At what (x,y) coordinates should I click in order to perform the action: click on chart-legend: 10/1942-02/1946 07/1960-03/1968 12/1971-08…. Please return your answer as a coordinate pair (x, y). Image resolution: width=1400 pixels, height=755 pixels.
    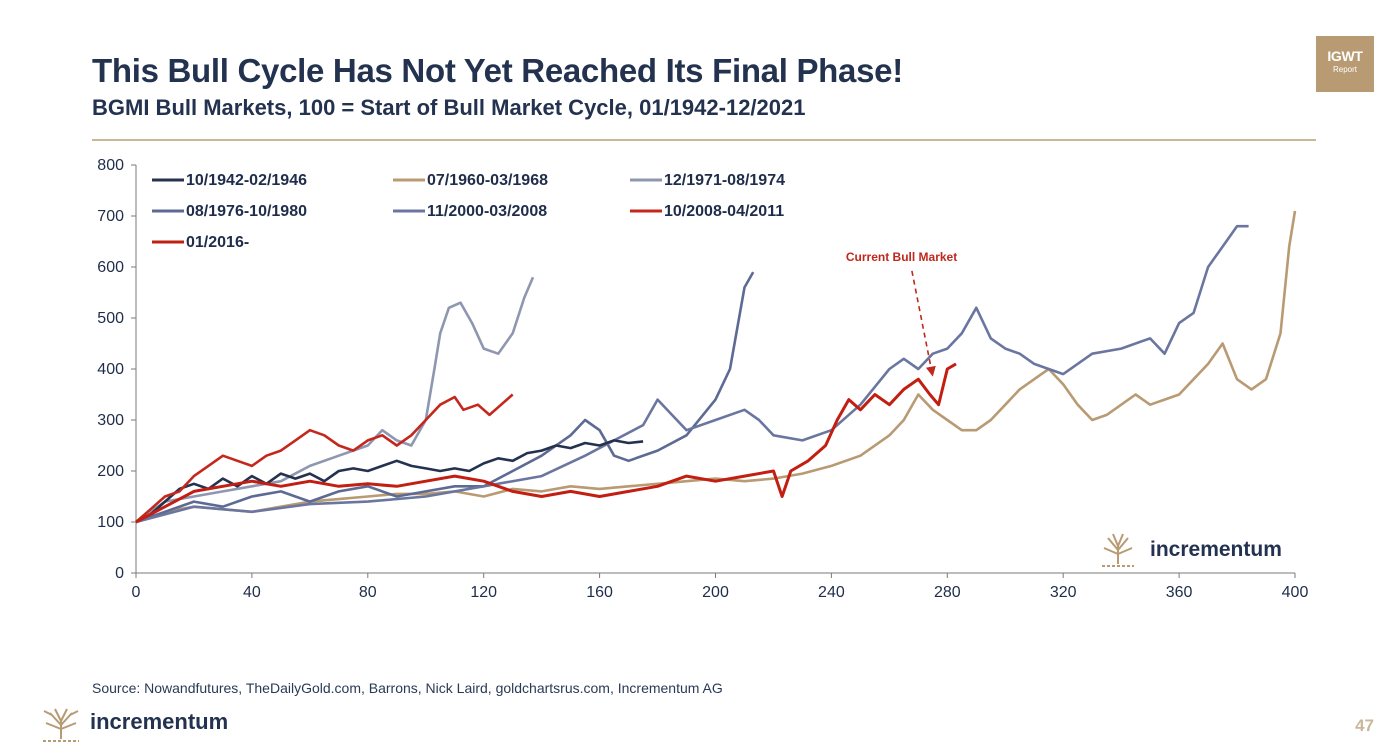
    Looking at the image, I should click on (468, 211).